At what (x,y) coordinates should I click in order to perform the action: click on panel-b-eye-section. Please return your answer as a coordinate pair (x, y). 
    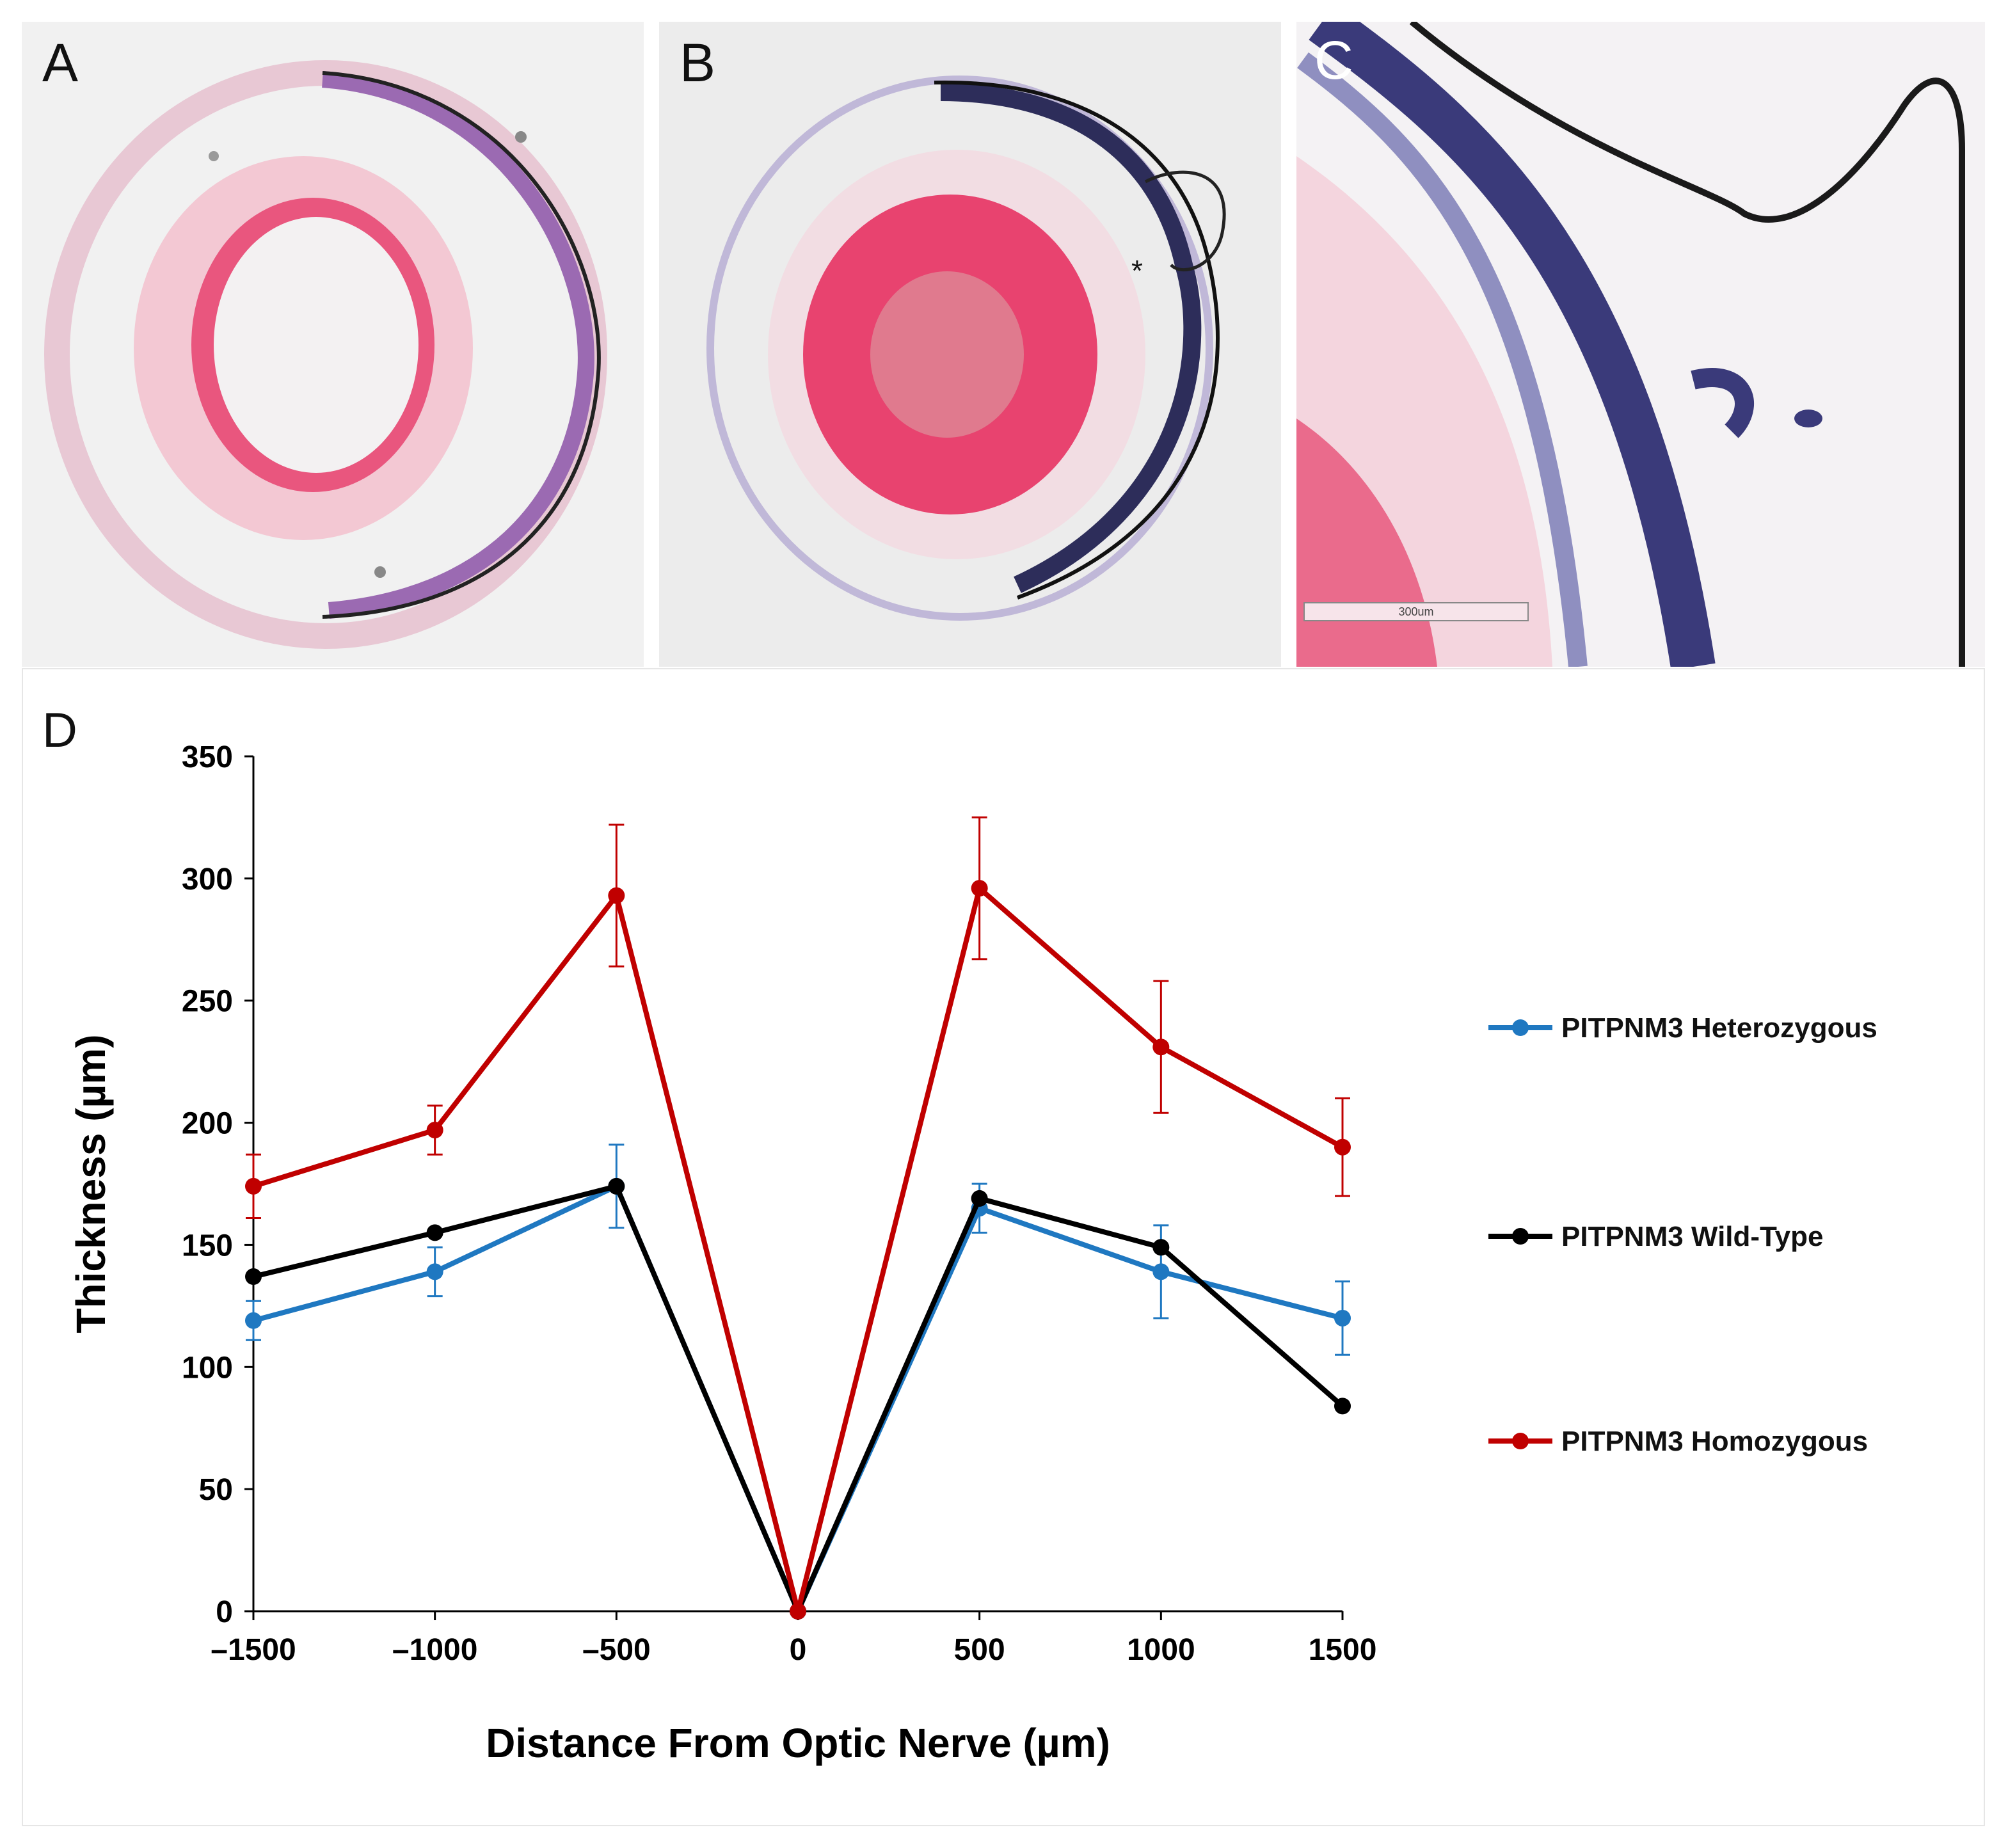
    Looking at the image, I should click on (970, 345).